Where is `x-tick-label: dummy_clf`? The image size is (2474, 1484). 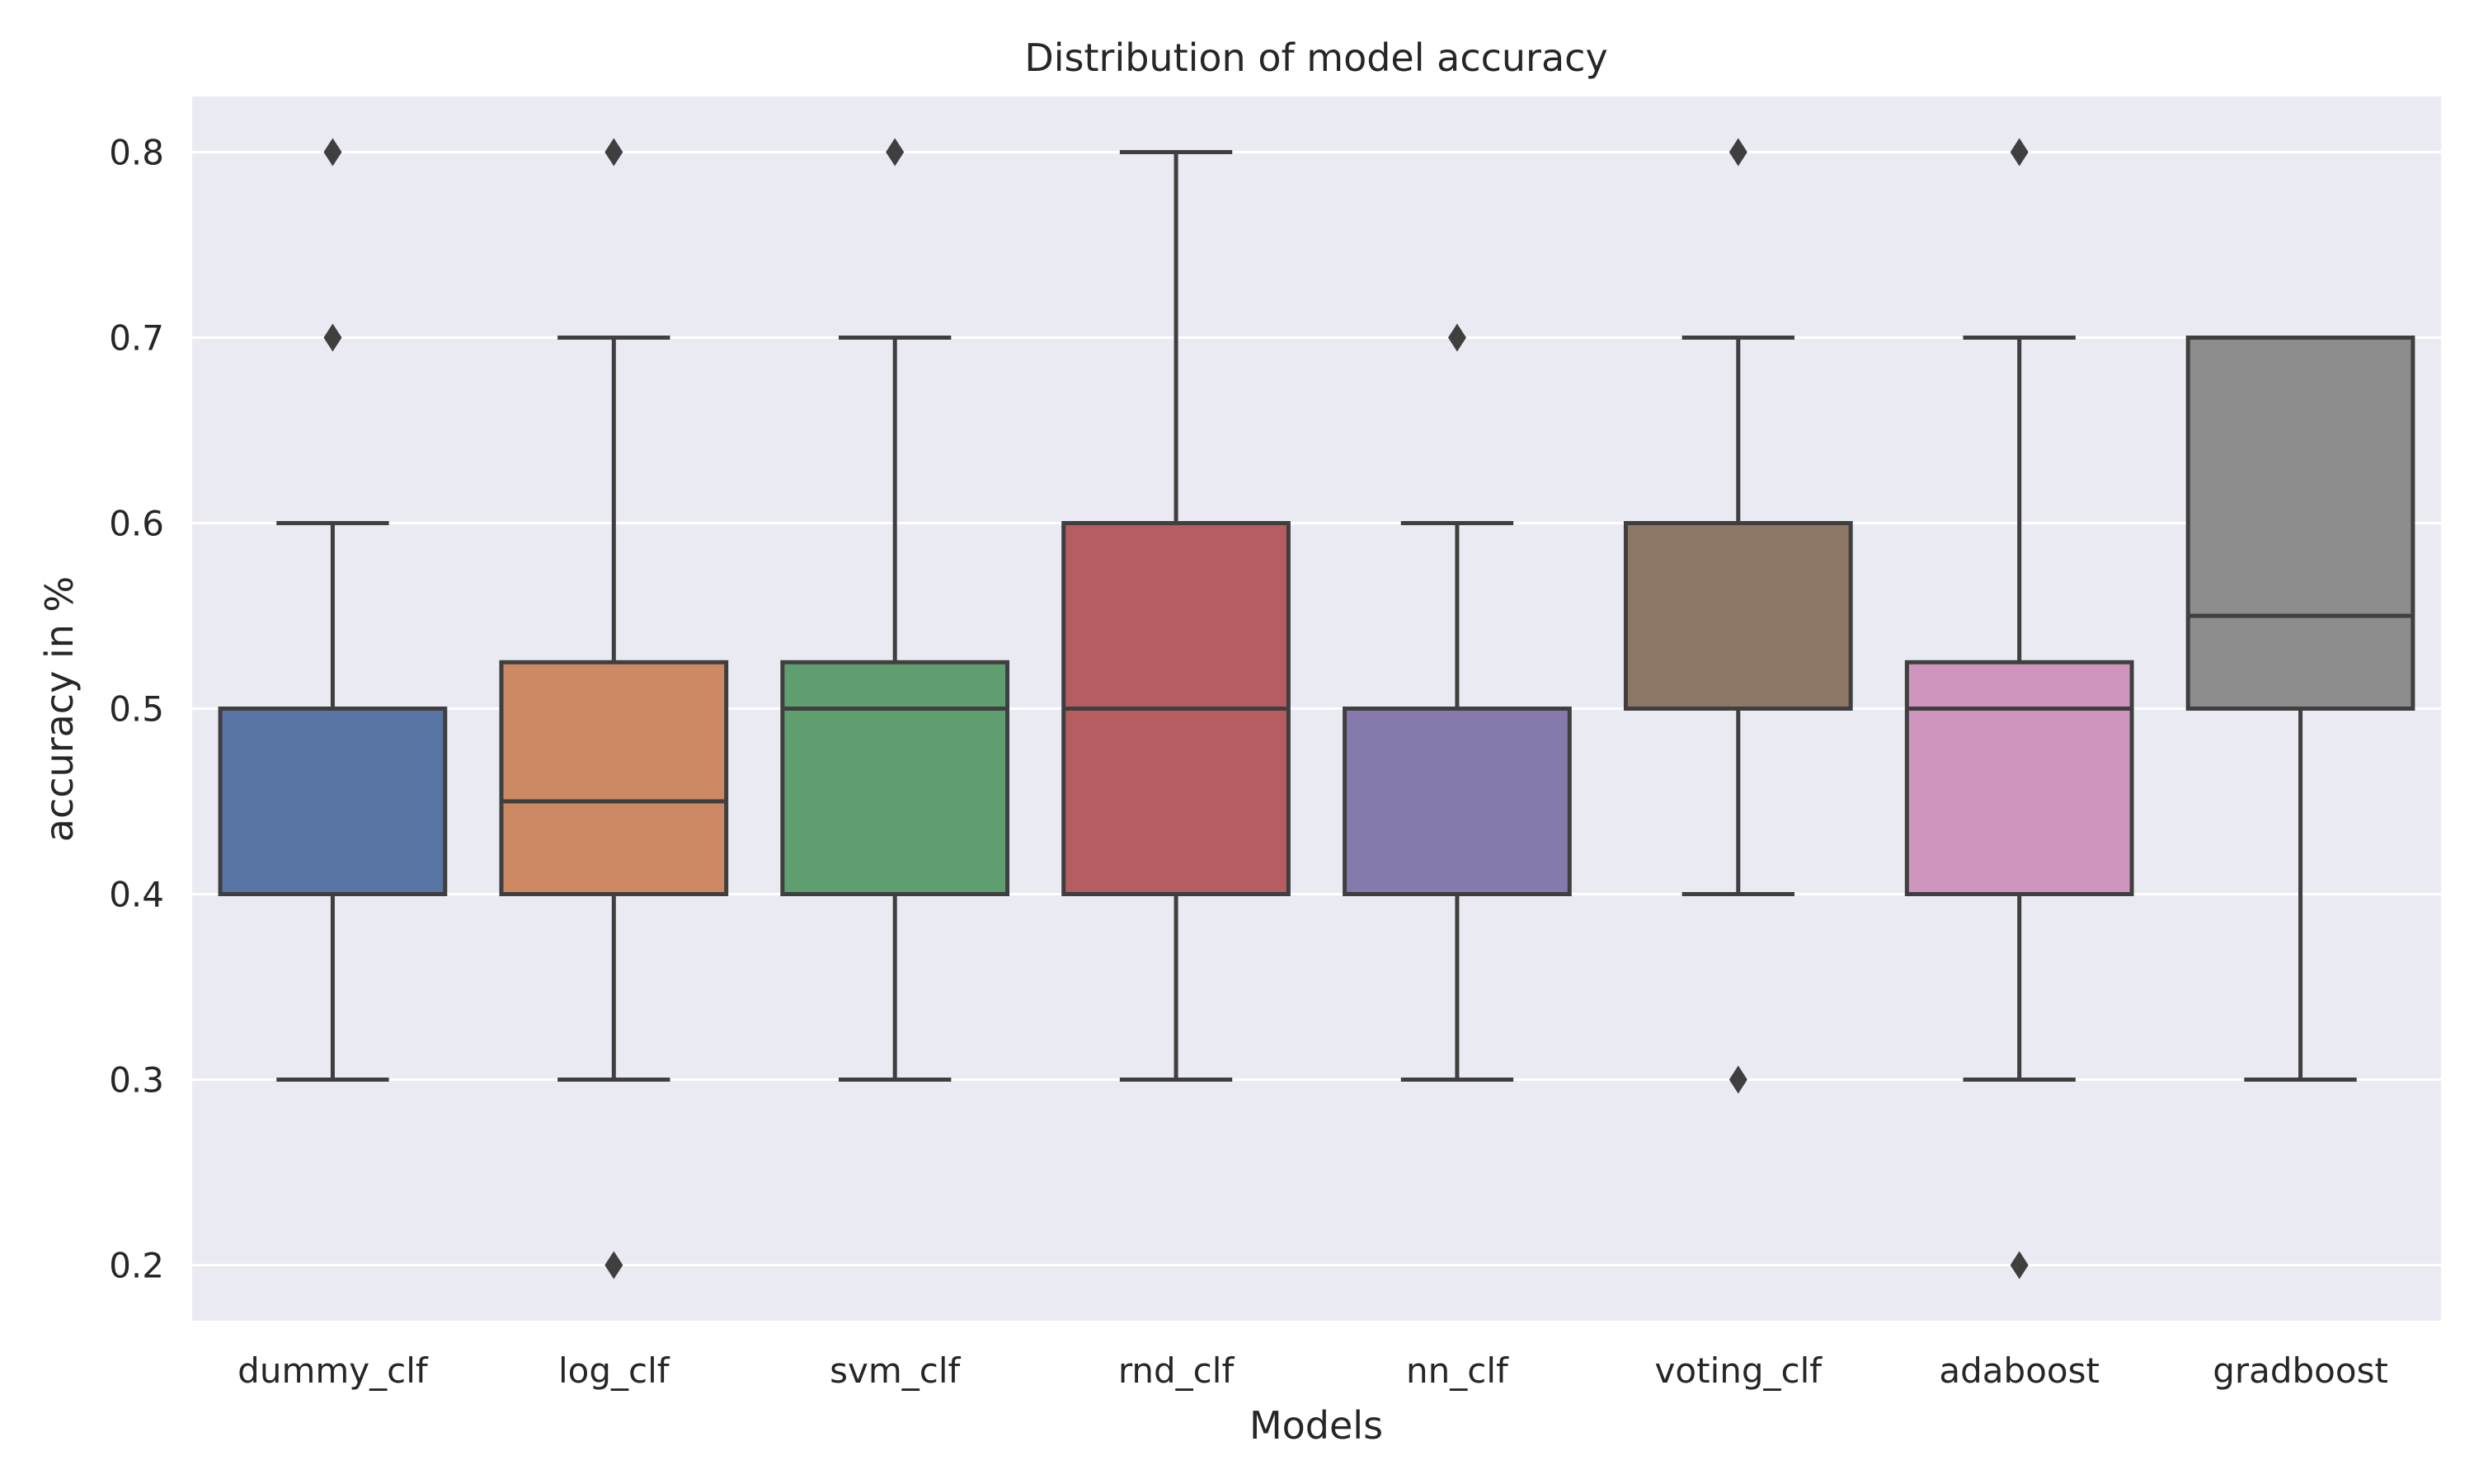 x-tick-label: dummy_clf is located at coordinates (333, 1370).